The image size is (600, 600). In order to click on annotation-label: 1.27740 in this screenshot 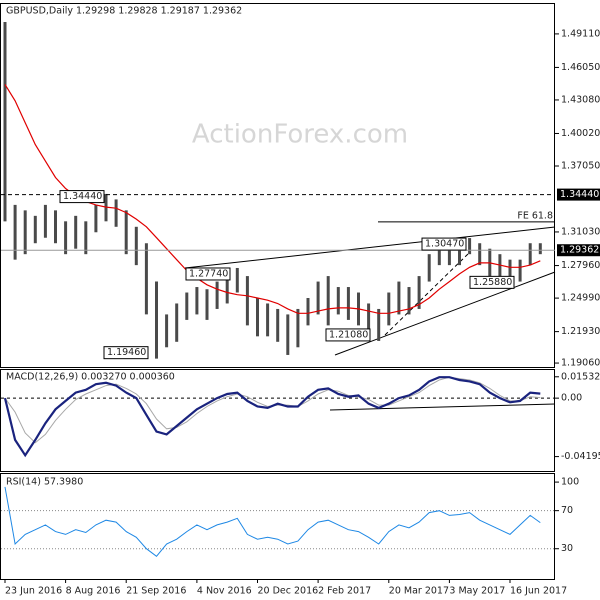, I will do `click(208, 273)`.